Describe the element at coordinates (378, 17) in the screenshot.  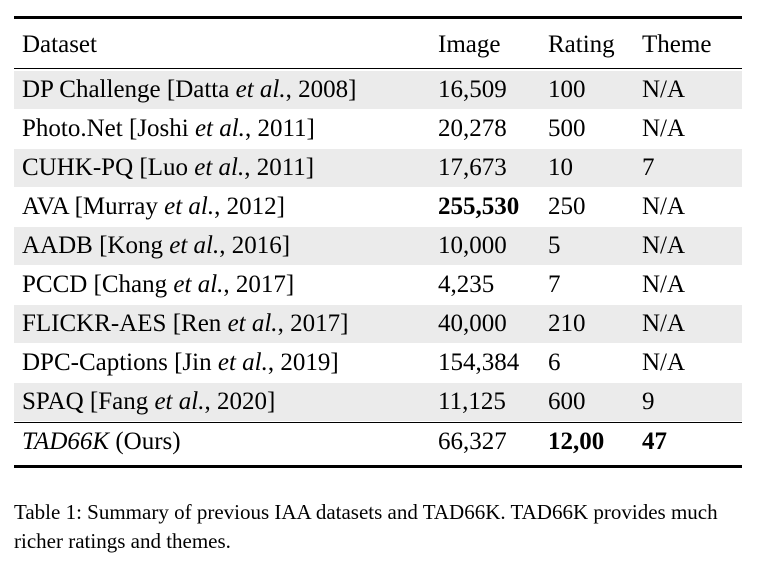
I see `table-top-rule` at that location.